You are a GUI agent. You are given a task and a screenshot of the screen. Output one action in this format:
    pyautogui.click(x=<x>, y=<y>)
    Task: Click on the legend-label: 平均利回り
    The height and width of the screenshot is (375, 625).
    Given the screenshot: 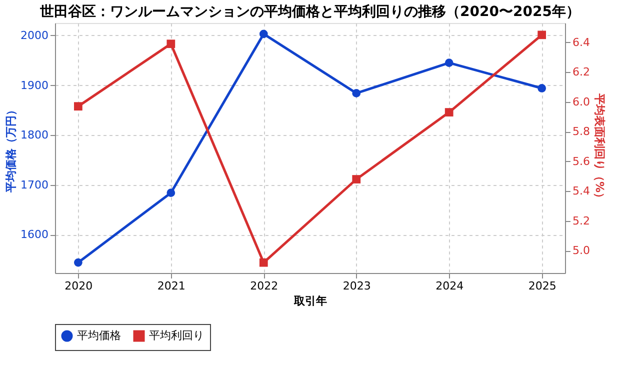 What is the action you would take?
    pyautogui.click(x=176, y=335)
    